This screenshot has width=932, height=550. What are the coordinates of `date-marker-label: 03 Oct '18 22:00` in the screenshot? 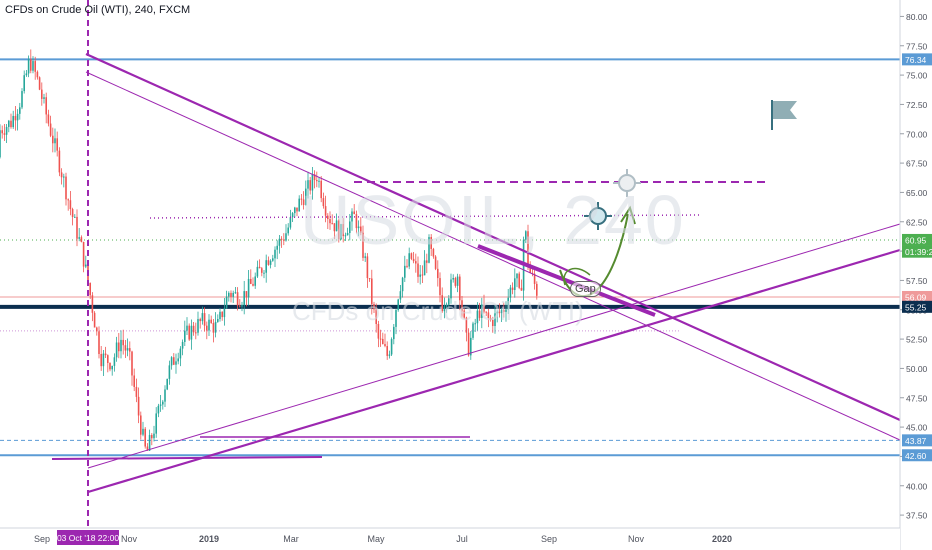 It's located at (88, 538).